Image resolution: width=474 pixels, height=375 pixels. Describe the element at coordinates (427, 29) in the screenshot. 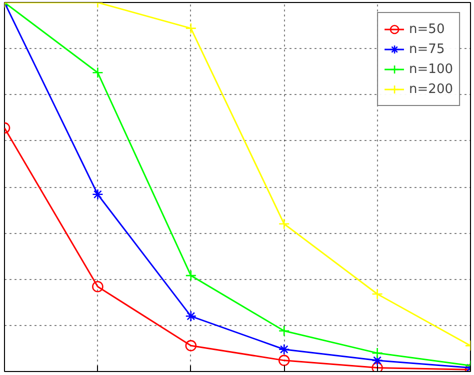

I see `legend-label: n=50` at that location.